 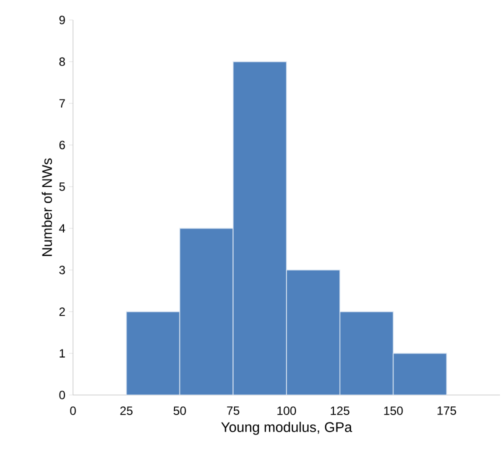 I want to click on x-tick-label: 75, so click(x=233, y=410).